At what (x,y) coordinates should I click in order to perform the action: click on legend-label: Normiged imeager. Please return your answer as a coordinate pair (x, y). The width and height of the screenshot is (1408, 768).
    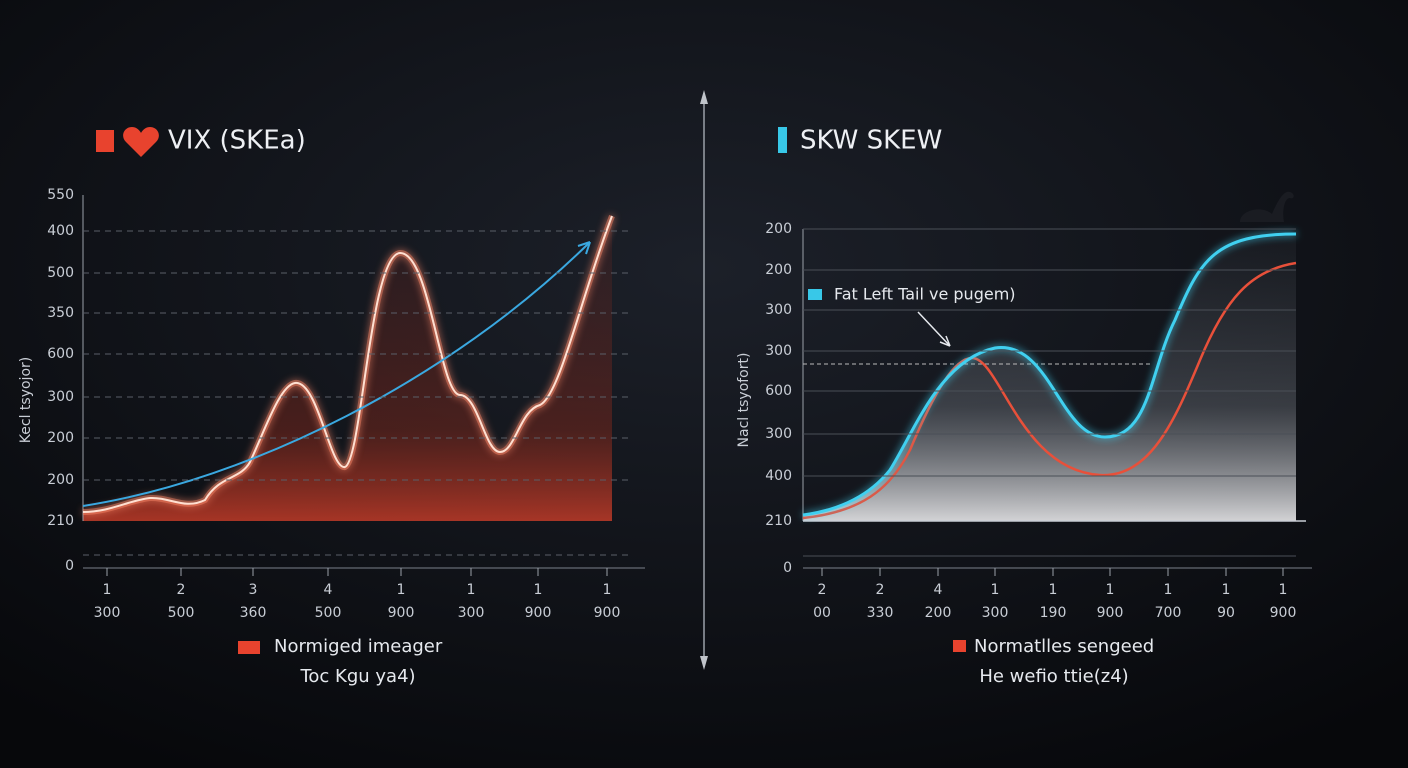
    Looking at the image, I should click on (358, 646).